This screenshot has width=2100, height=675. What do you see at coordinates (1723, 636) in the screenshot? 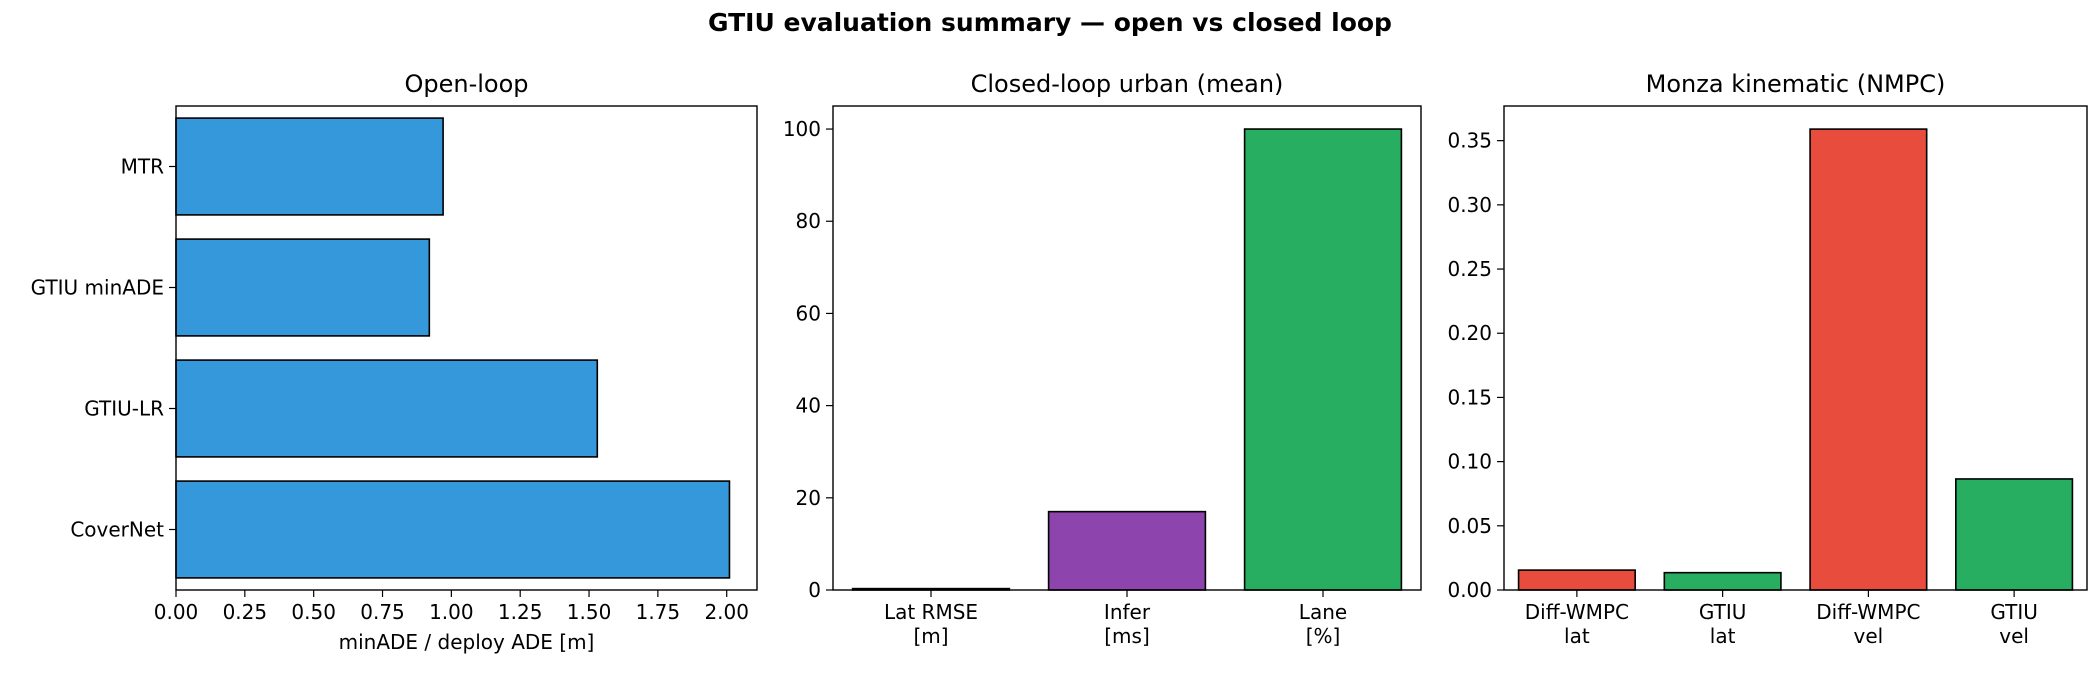
I see `x-tick-label-monza-1-1: lat` at bounding box center [1723, 636].